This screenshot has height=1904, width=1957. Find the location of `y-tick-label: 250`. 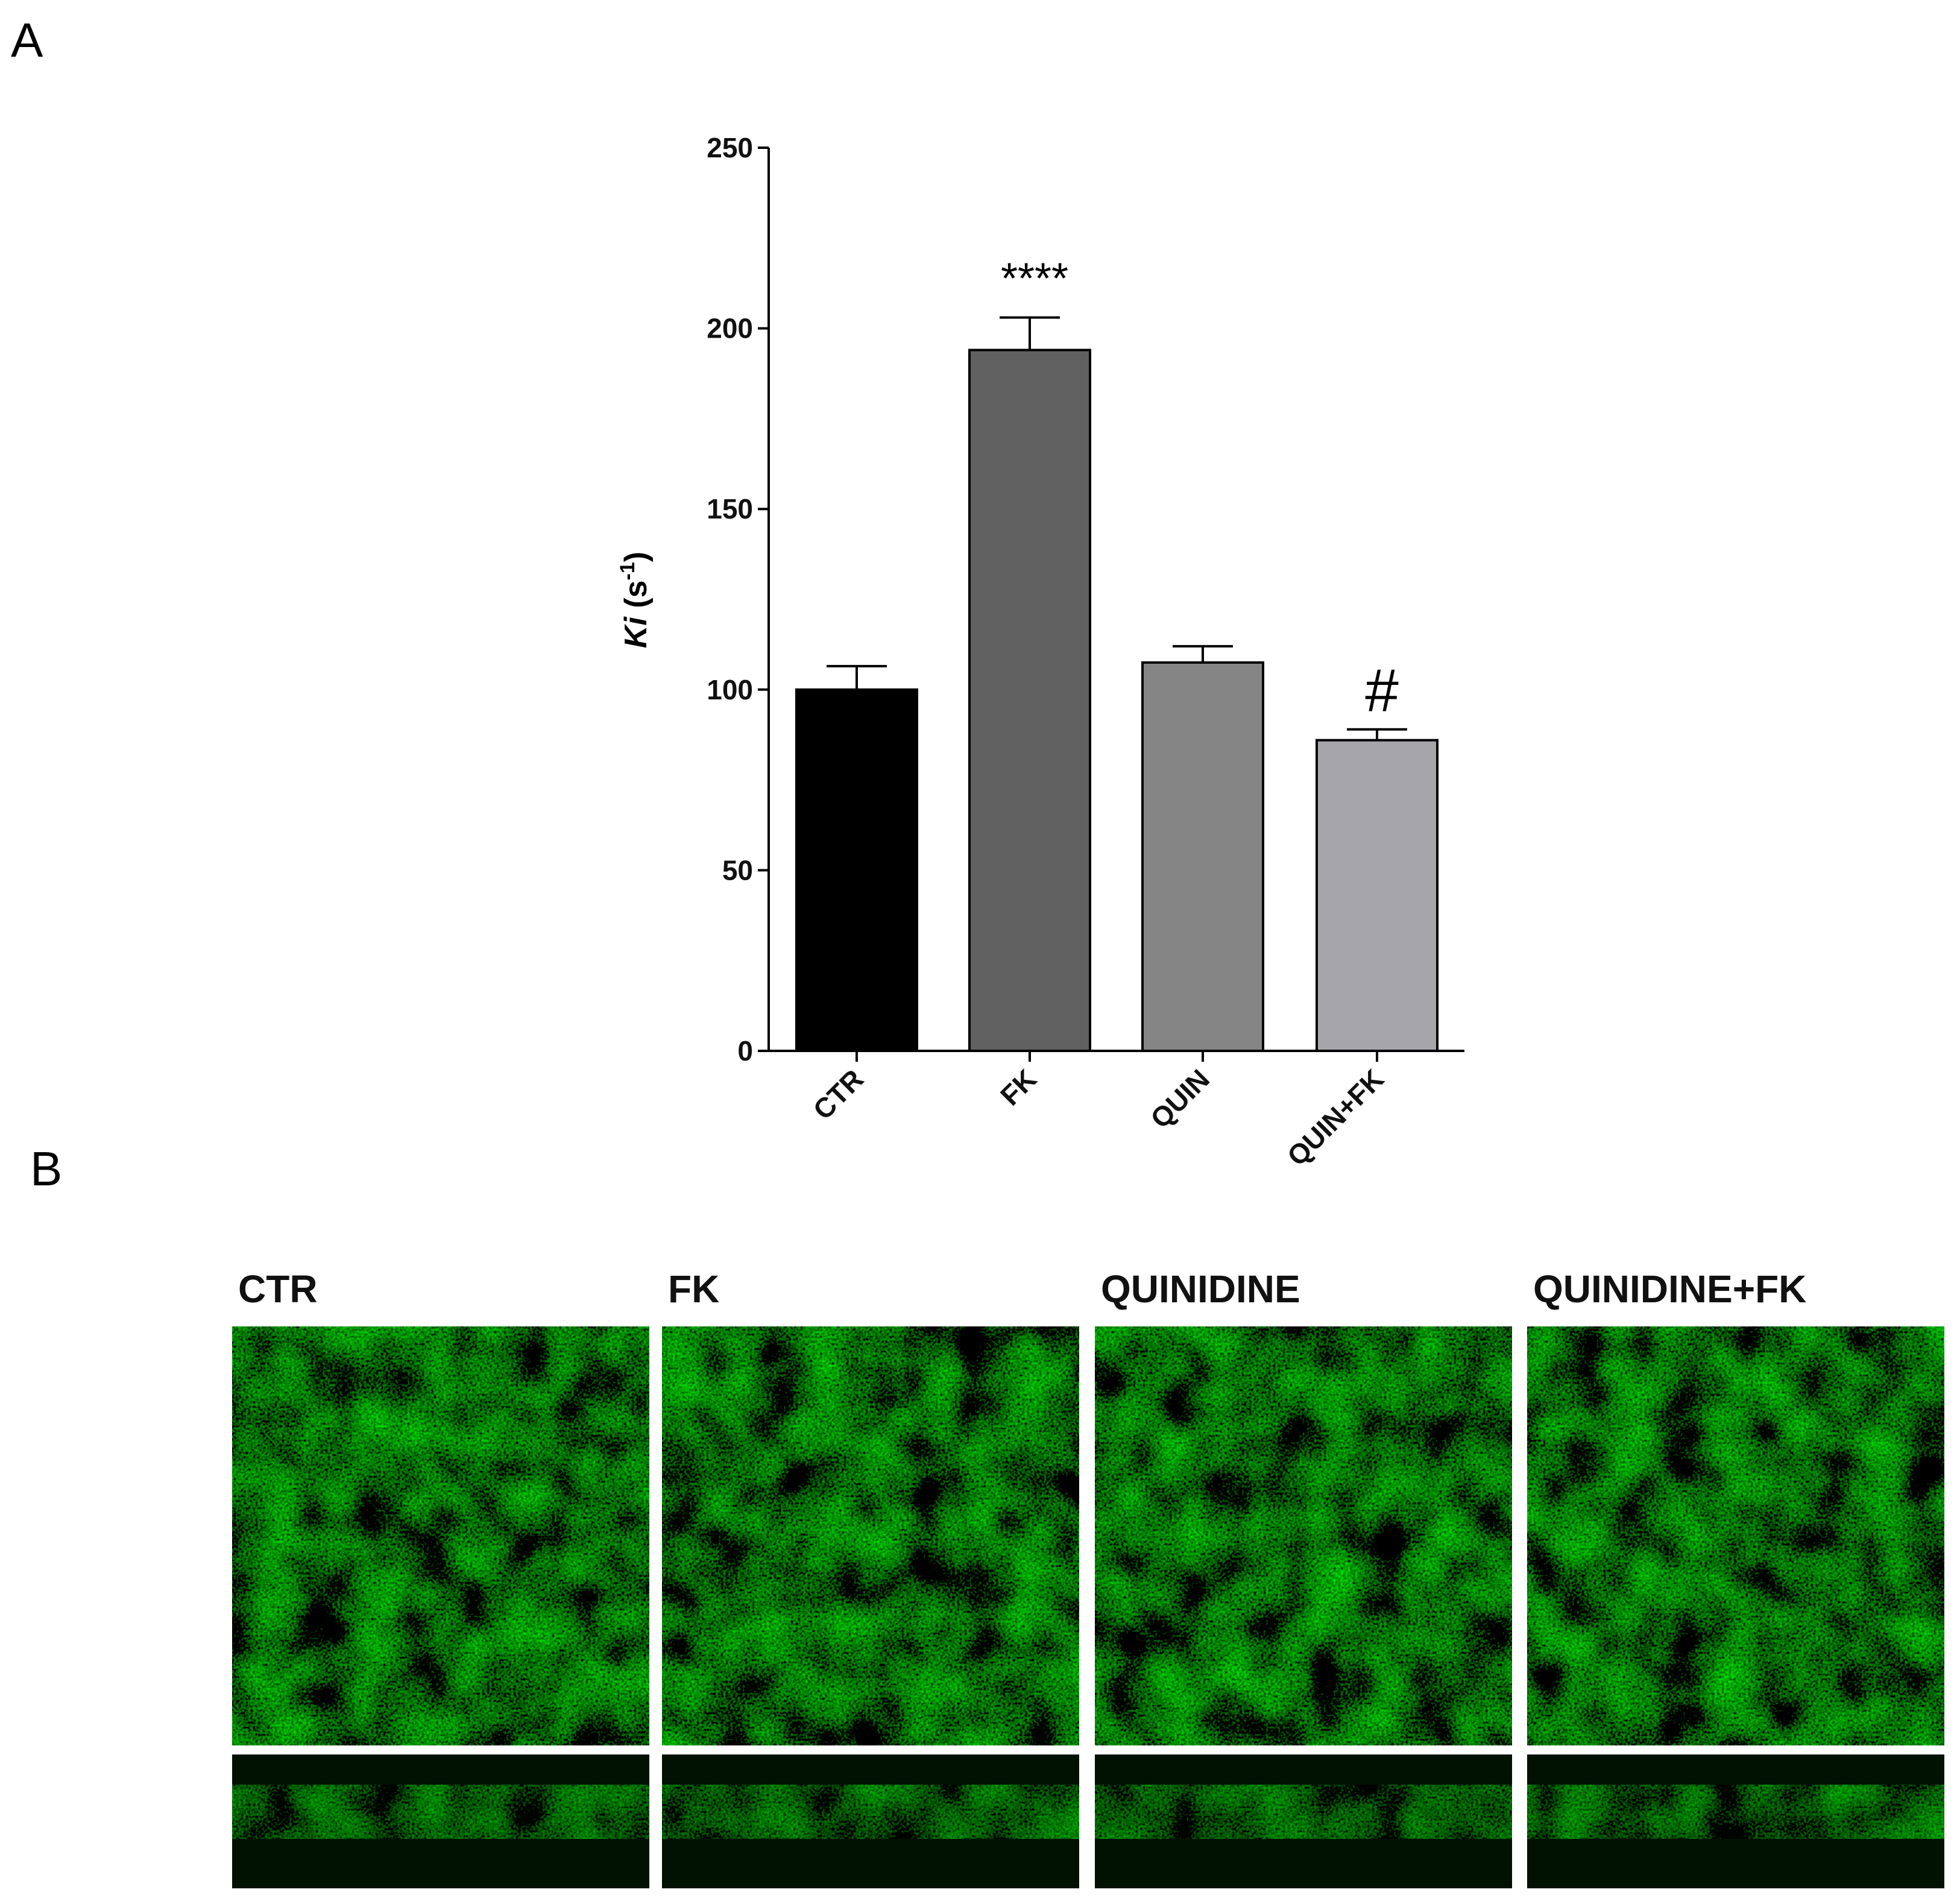

y-tick-label: 250 is located at coordinates (730, 147).